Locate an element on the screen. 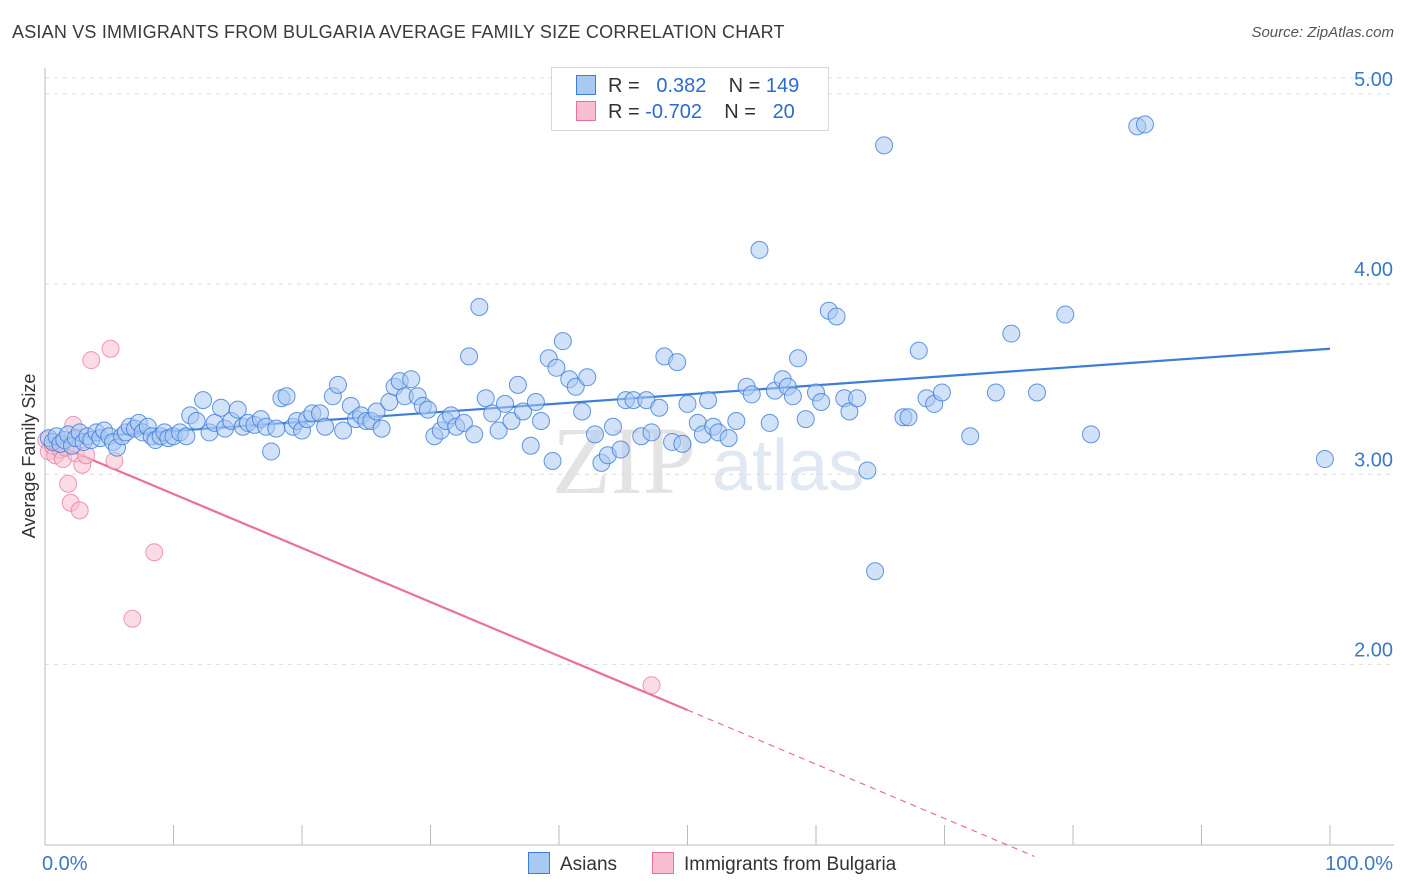 Image resolution: width=1406 pixels, height=892 pixels. bottom-legend-swatch-asians is located at coordinates (539, 863).